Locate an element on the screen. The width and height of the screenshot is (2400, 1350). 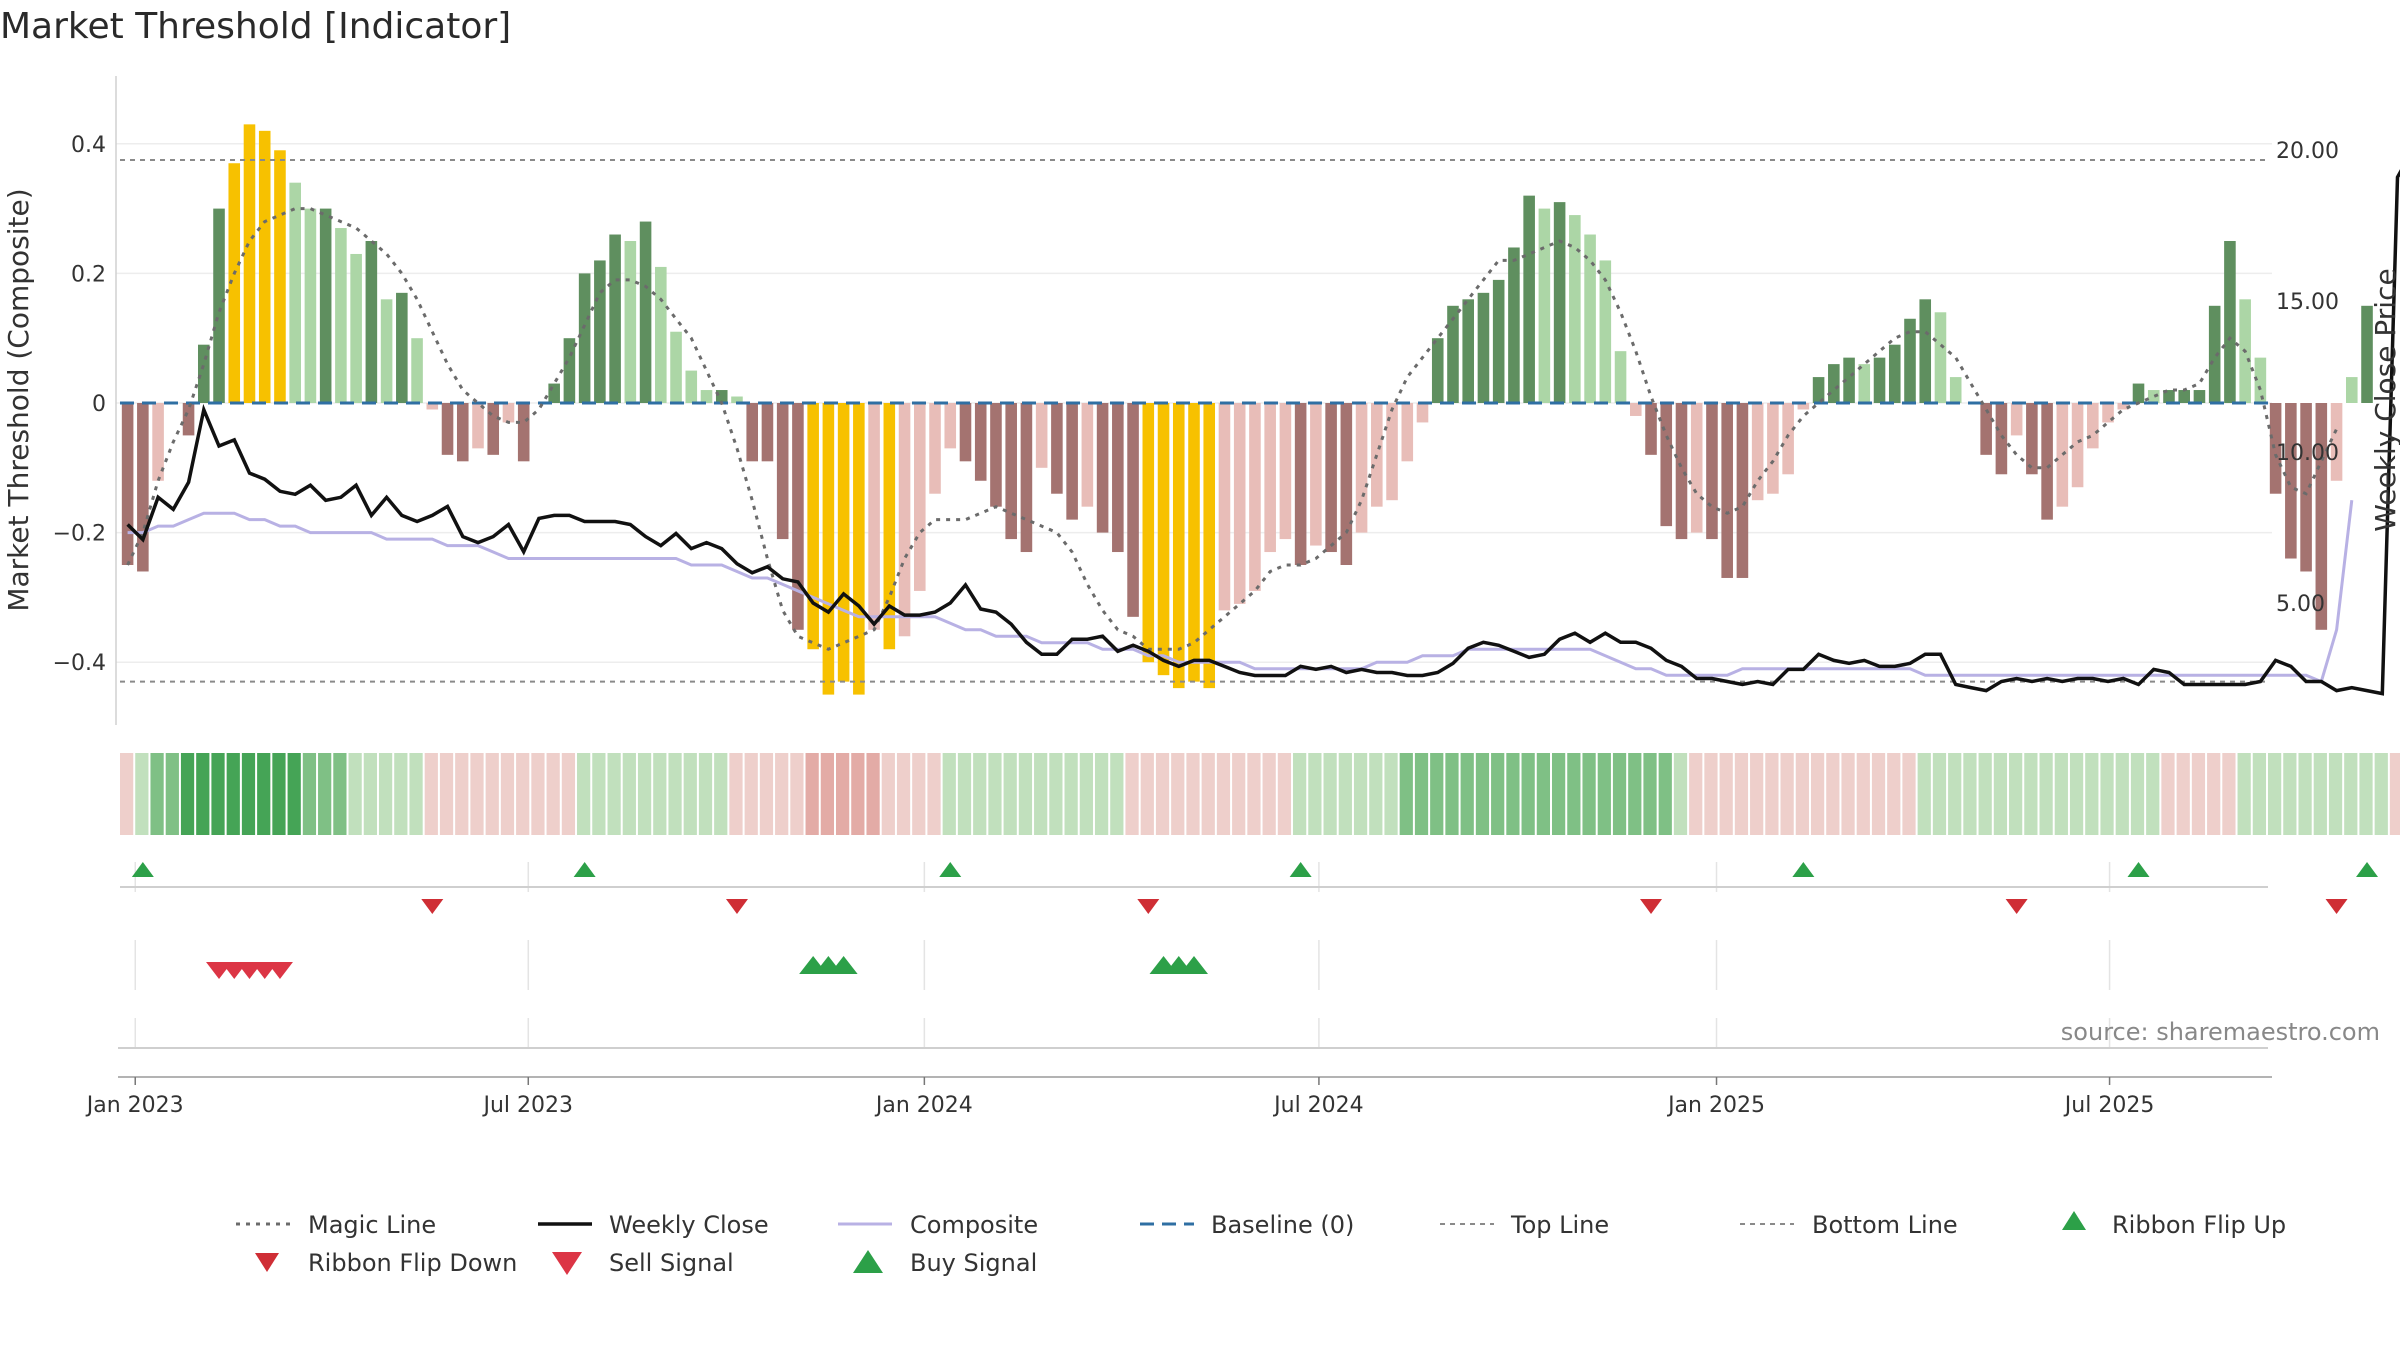
x-tick-label: Jul 2023 is located at coordinates (528, 1105).